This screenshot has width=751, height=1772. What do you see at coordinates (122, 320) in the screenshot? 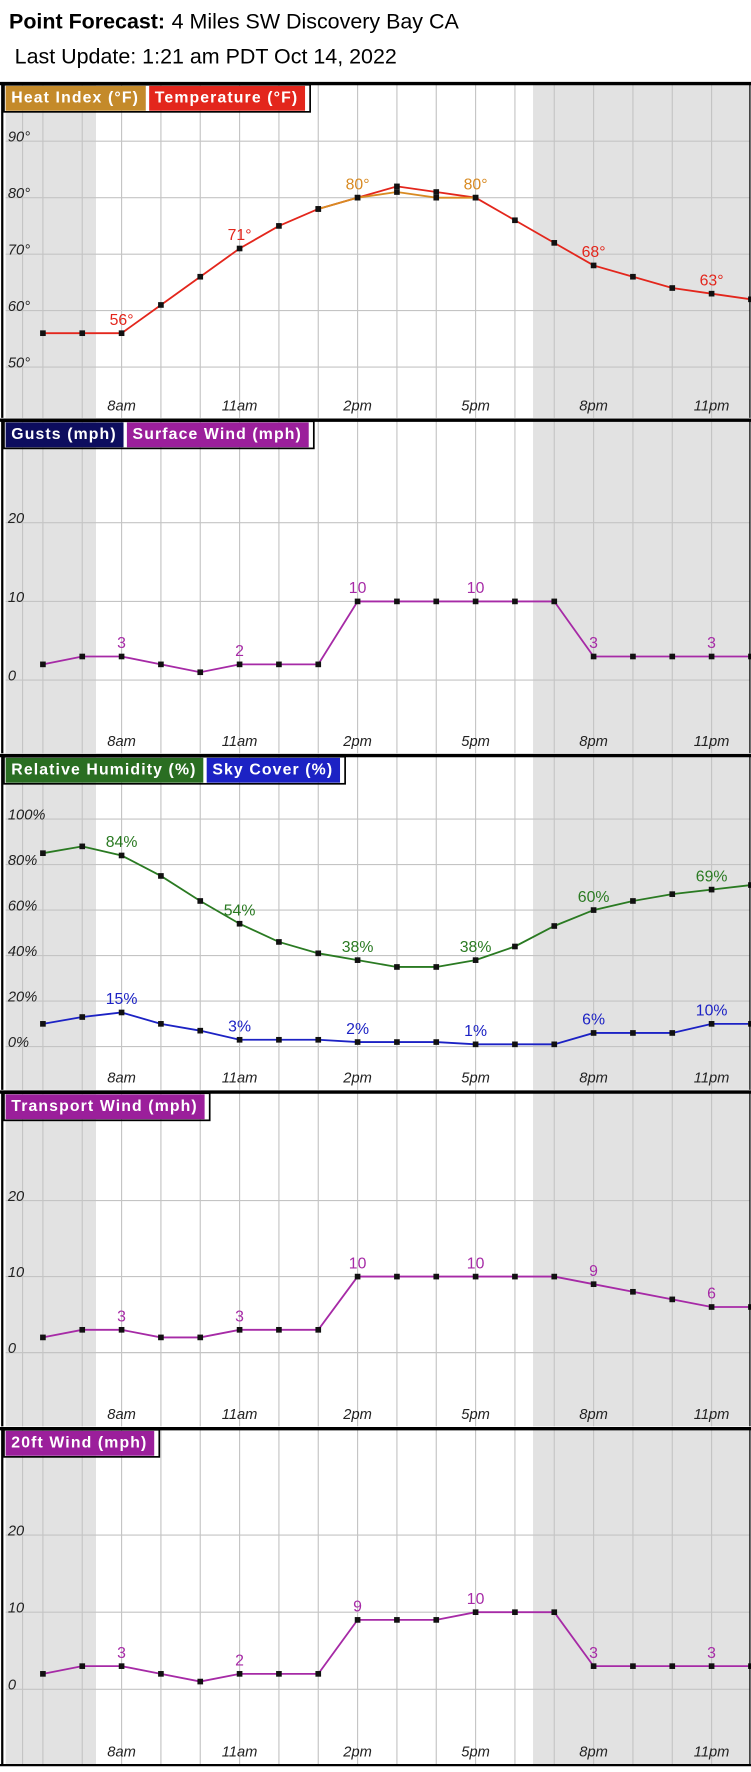
I see `value-label: 56°` at bounding box center [122, 320].